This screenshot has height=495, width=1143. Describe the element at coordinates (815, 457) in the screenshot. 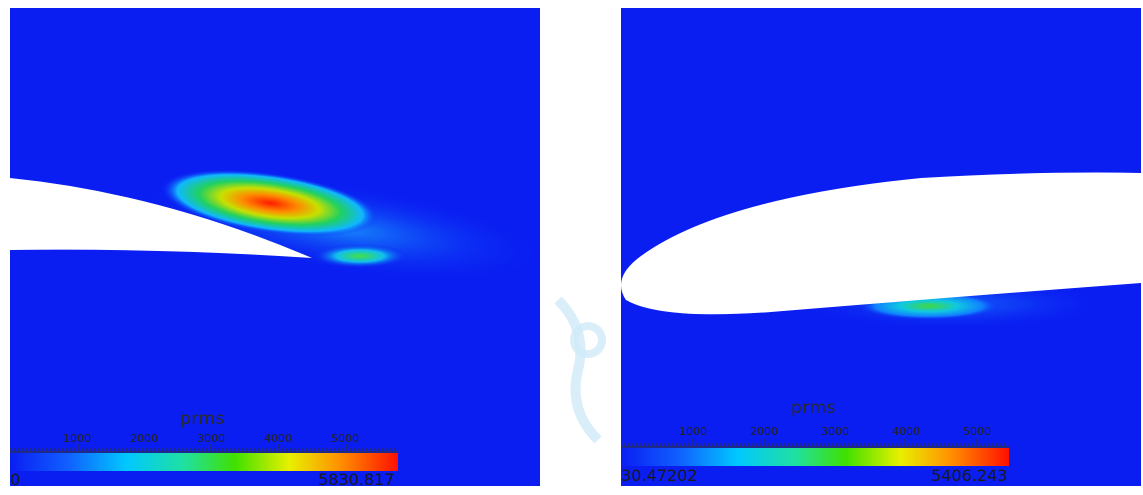

I see `right-colorbar` at that location.